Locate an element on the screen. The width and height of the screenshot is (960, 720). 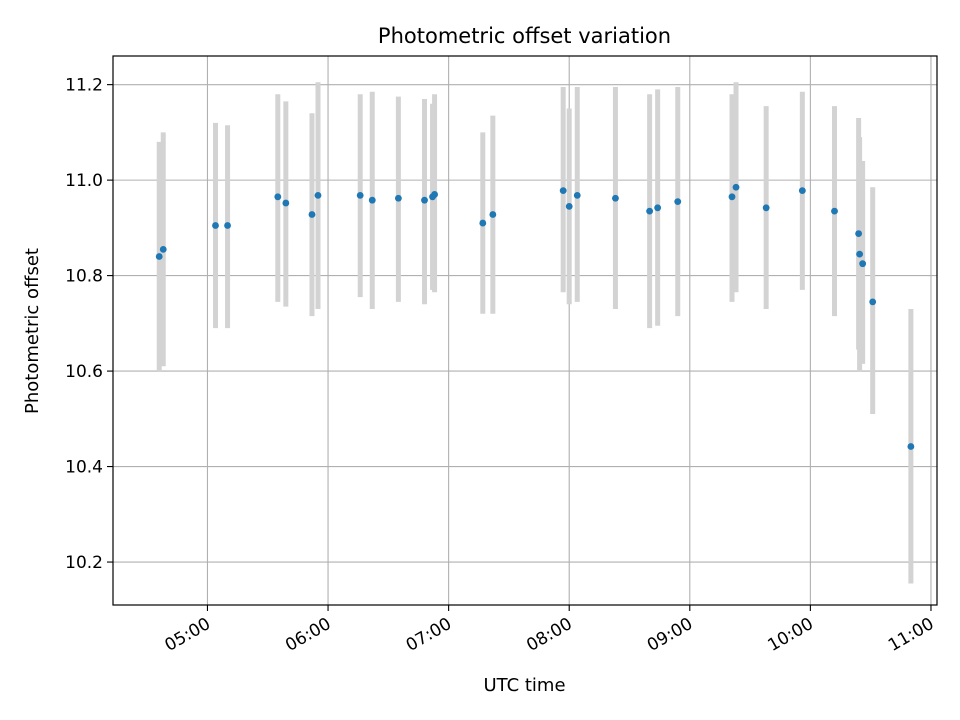
y-tick-label: 11.0 is located at coordinates (84, 181).